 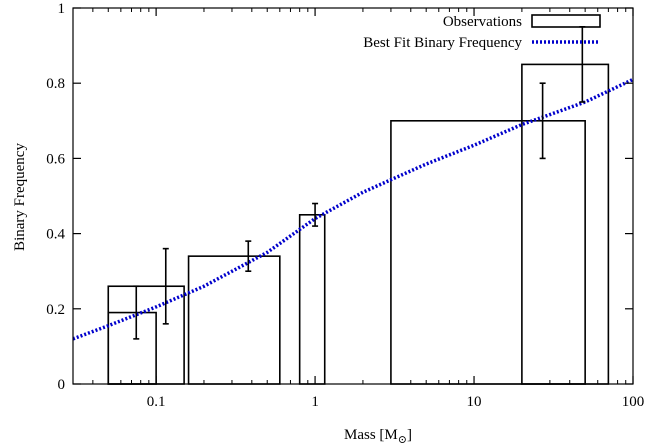 What do you see at coordinates (156, 402) in the screenshot?
I see `x-tick-label-0: 0.1` at bounding box center [156, 402].